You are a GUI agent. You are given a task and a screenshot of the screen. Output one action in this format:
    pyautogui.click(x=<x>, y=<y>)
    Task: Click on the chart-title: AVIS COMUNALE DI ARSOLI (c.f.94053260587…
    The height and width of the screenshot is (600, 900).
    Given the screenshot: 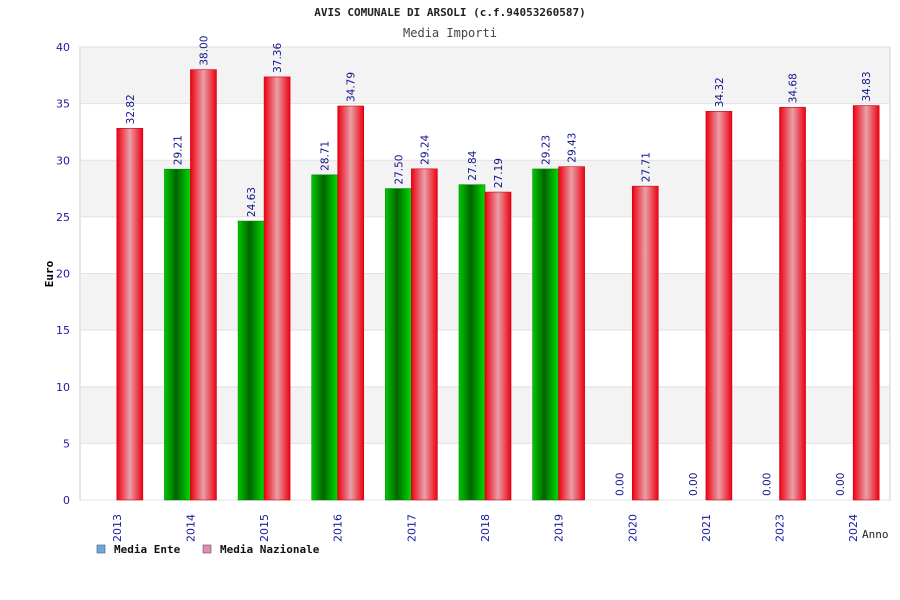 What is the action you would take?
    pyautogui.click(x=450, y=12)
    